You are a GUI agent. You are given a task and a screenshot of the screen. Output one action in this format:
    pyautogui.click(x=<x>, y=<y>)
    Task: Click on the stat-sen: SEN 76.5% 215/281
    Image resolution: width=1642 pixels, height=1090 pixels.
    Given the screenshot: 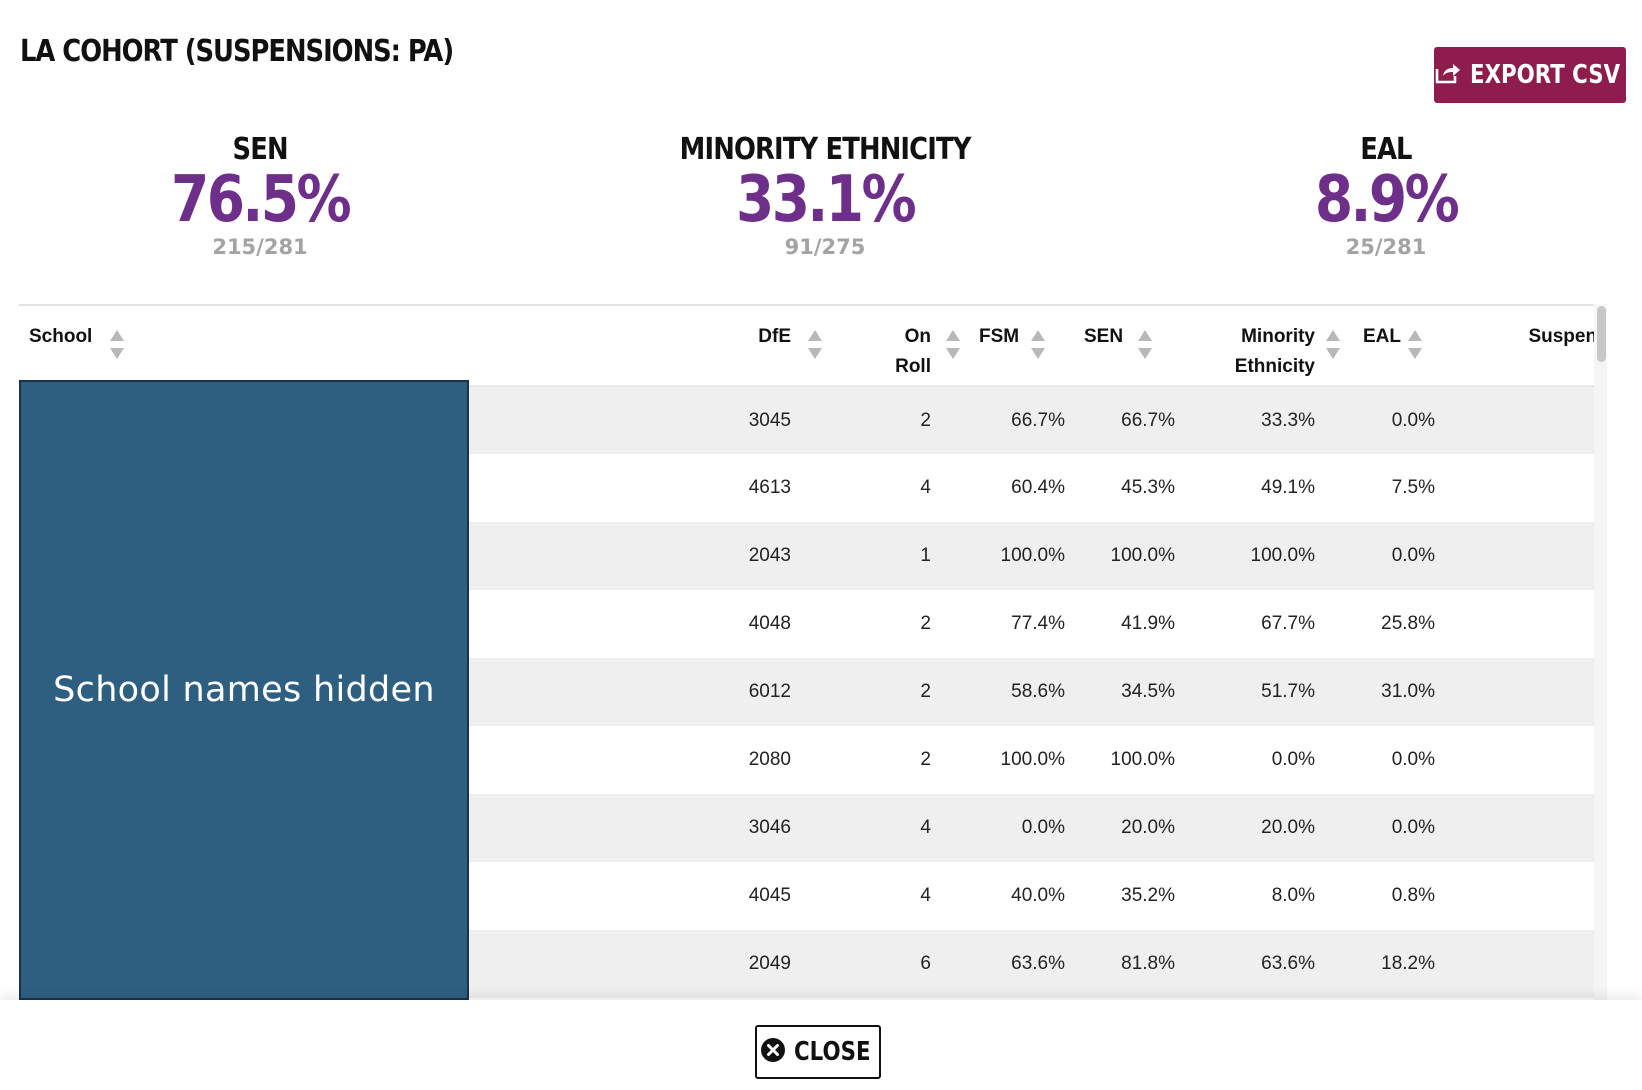 What is the action you would take?
    pyautogui.click(x=260, y=195)
    